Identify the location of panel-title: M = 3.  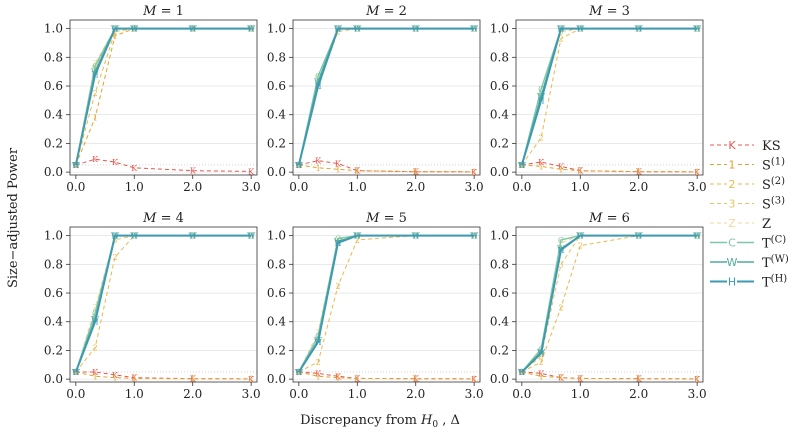
(609, 11).